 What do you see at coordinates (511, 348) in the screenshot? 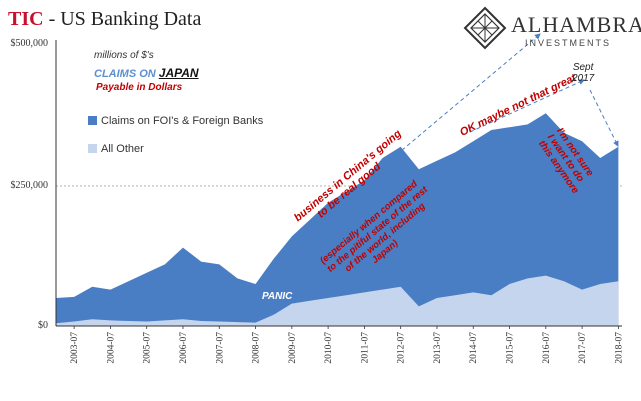
I see `x-tick-label: 2015-07` at bounding box center [511, 348].